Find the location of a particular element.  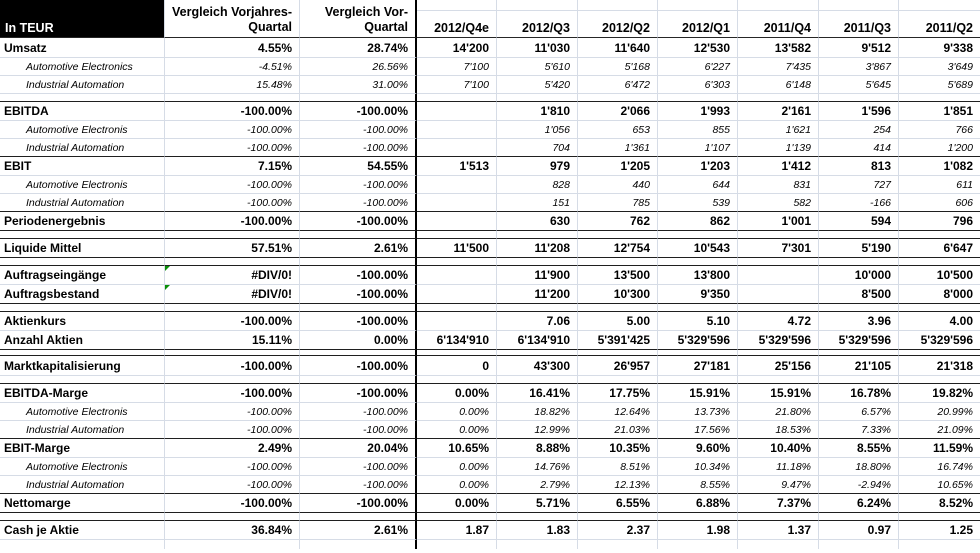

cell: 10.40% is located at coordinates (778, 447).